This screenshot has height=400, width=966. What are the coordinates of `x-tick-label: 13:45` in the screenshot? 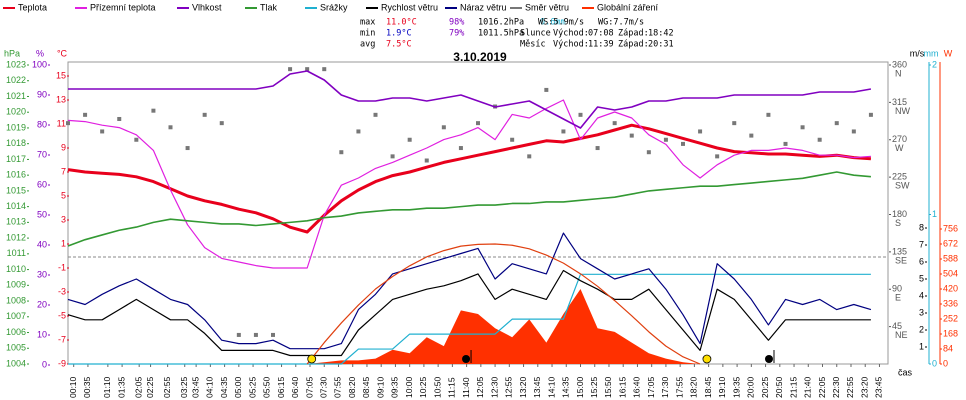 It's located at (537, 387).